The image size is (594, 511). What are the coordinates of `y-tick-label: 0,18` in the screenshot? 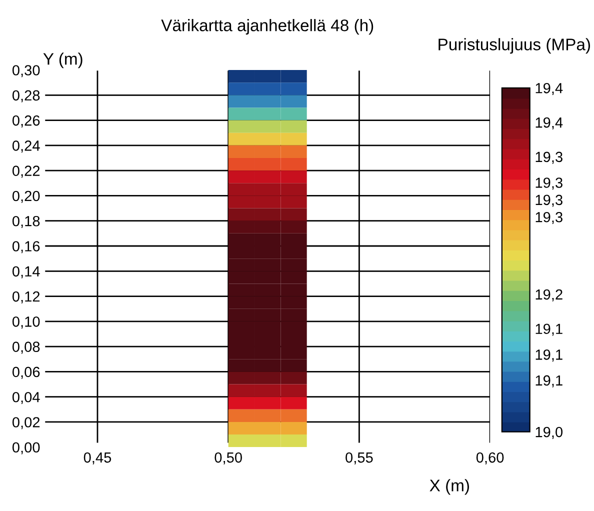 It's located at (26, 222).